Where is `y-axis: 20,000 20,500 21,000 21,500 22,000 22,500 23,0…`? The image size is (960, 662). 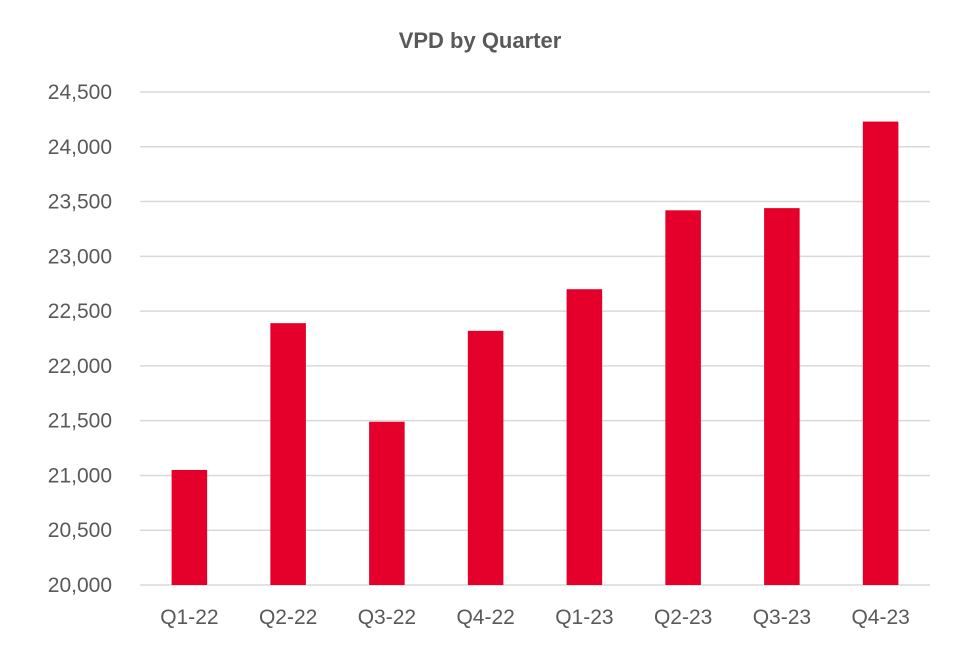
y-axis: 20,000 20,500 21,000 21,500 22,000 22,500 23,0… is located at coordinates (80, 339).